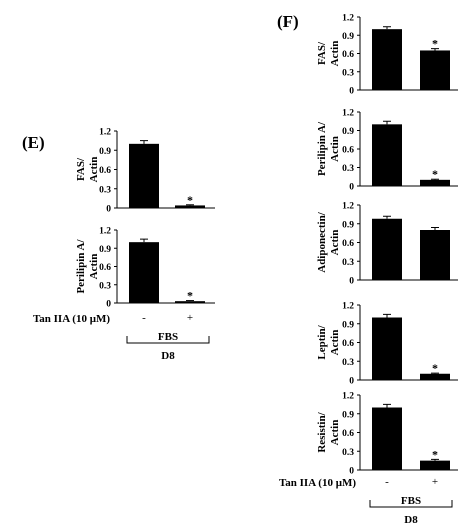 This screenshot has width=458, height=529. Describe the element at coordinates (33, 142) in the screenshot. I see `panel-e-letter: (E)` at that location.